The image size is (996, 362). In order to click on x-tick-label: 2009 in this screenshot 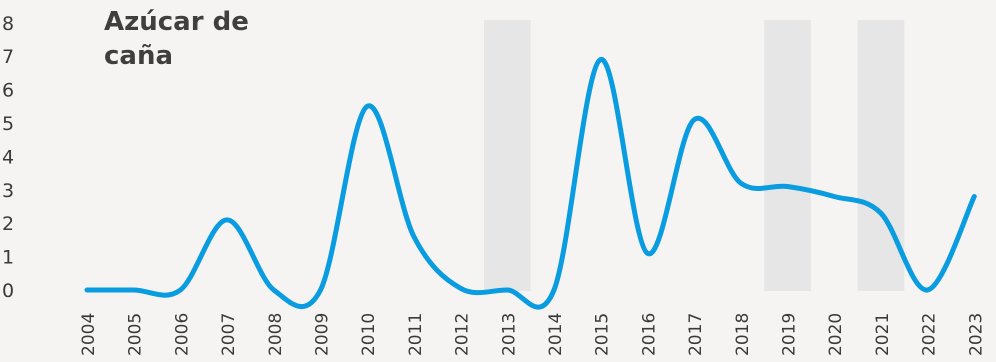, I will do `click(323, 334)`.